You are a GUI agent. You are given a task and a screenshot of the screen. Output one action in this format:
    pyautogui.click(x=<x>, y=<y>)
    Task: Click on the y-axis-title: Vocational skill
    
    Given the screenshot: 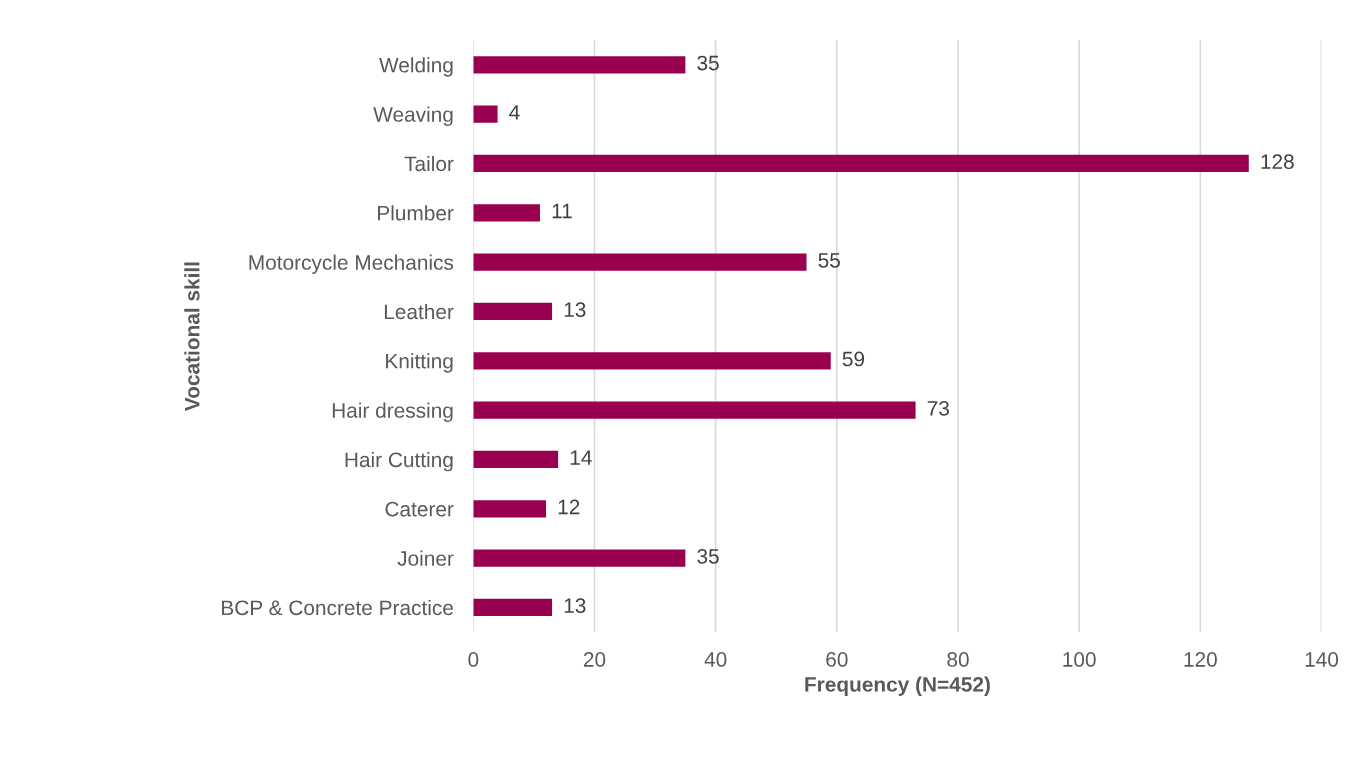 What is the action you would take?
    pyautogui.click(x=192, y=337)
    